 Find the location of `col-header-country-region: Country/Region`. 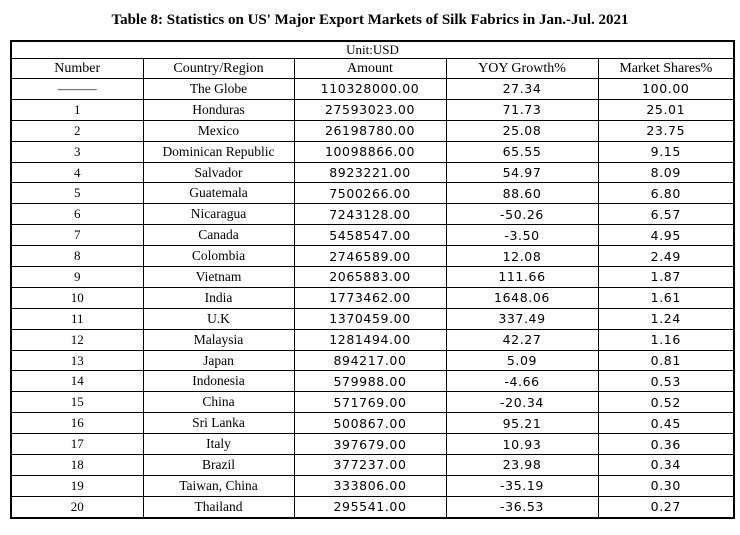

col-header-country-region: Country/Region is located at coordinates (218, 68).